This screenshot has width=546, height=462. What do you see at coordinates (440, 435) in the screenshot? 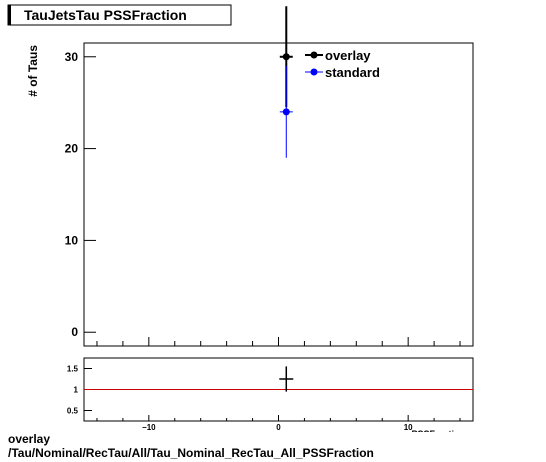
I see `x-axis-label-mask` at bounding box center [440, 435].